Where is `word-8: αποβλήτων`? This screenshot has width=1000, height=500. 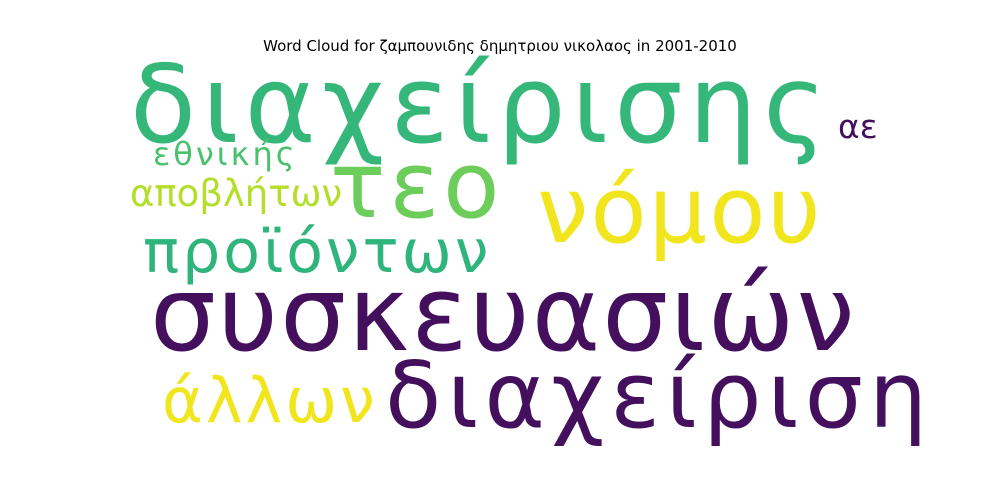
word-8: αποβλήτων is located at coordinates (236, 193).